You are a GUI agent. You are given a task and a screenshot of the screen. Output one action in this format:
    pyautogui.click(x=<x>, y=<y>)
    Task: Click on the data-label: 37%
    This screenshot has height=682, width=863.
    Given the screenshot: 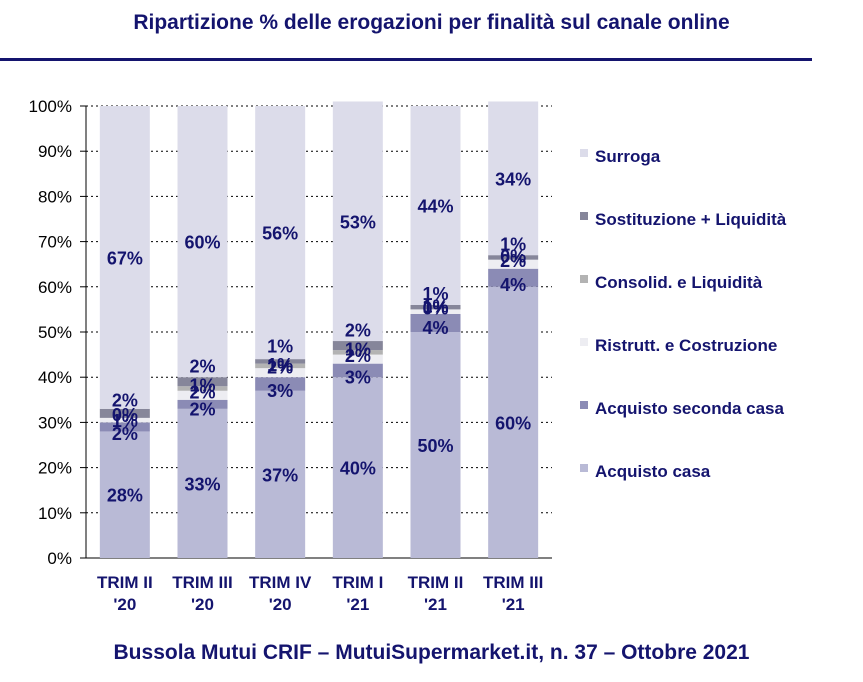 What is the action you would take?
    pyautogui.click(x=280, y=475)
    